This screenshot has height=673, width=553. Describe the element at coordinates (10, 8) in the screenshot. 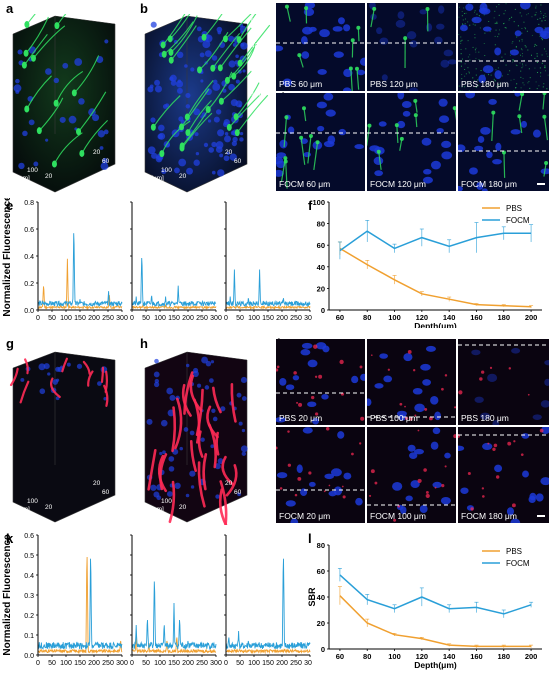

I see `panel-label-a: a` at that location.